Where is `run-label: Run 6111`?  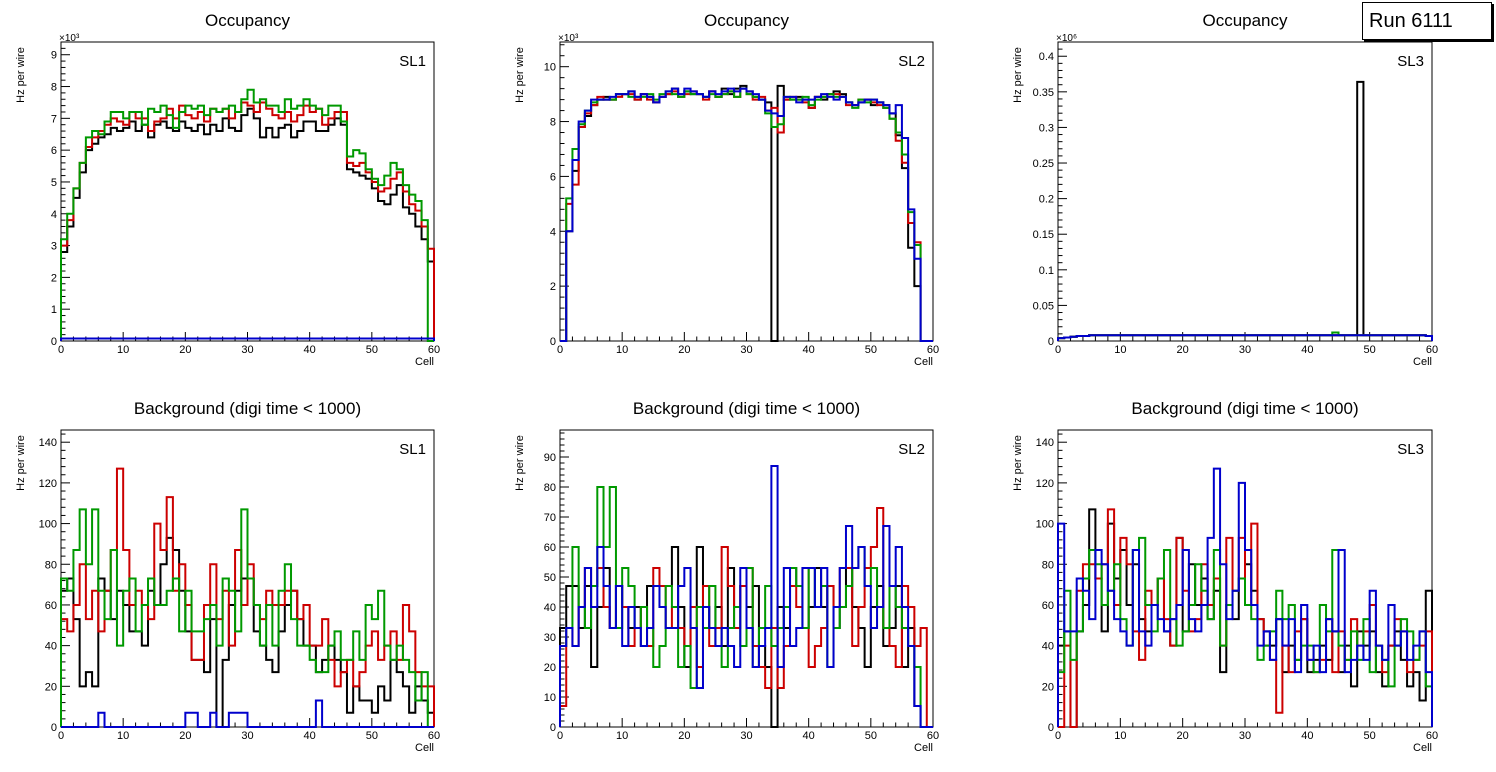 run-label: Run 6111 is located at coordinates (1411, 21).